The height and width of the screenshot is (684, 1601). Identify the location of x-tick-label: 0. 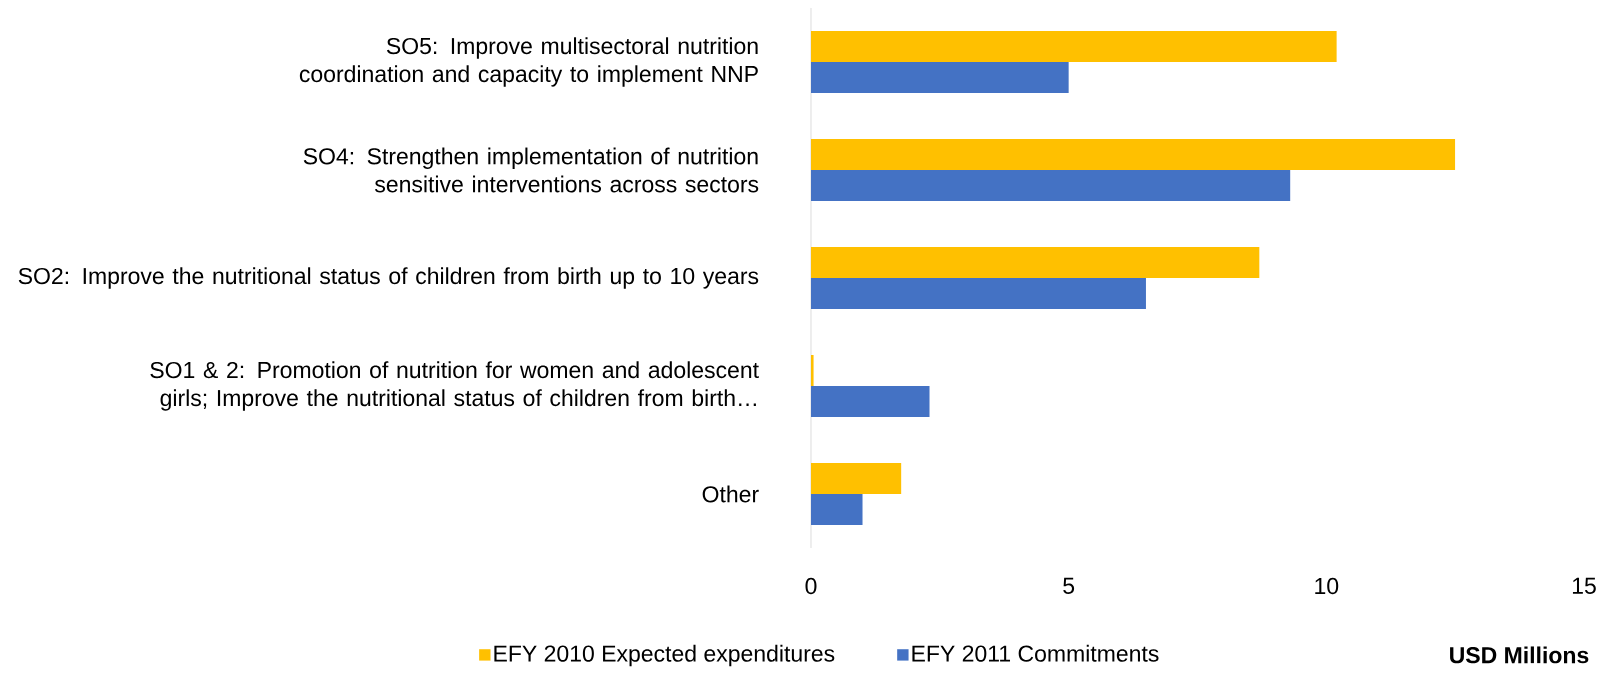
(811, 586).